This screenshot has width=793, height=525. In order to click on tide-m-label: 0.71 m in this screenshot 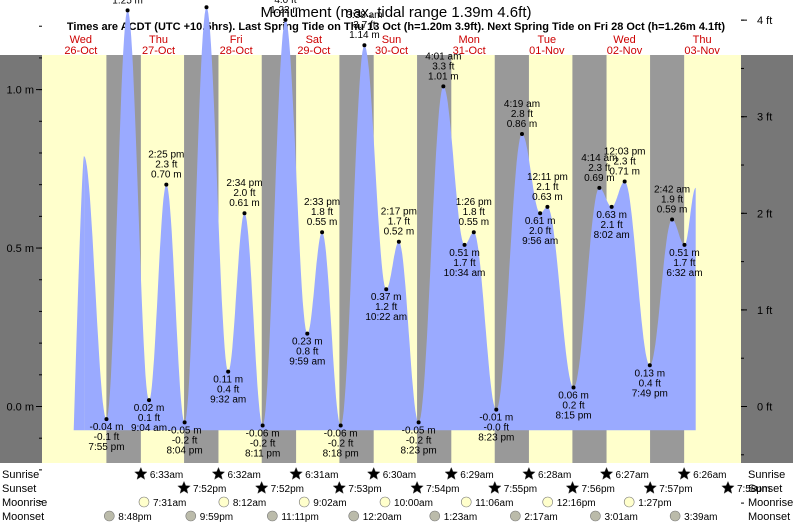, I will do `click(624, 172)`.